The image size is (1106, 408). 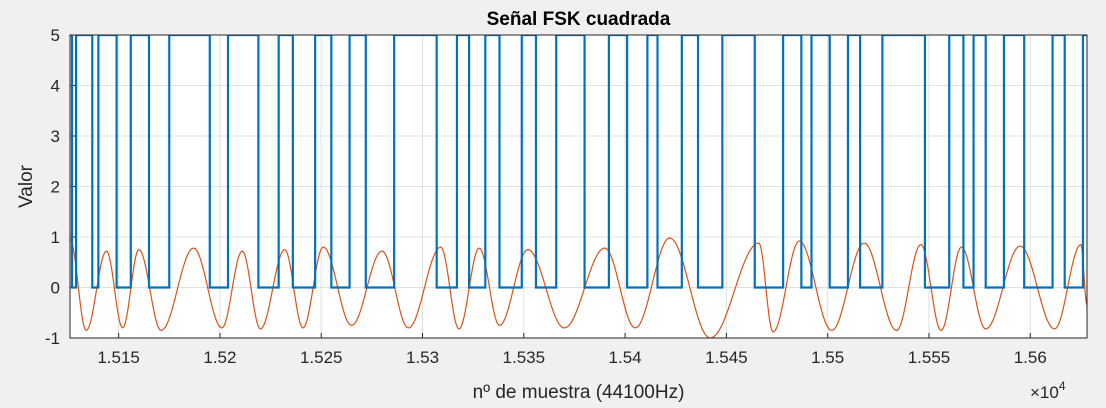 I want to click on y-tick-label: 2, so click(x=55, y=187).